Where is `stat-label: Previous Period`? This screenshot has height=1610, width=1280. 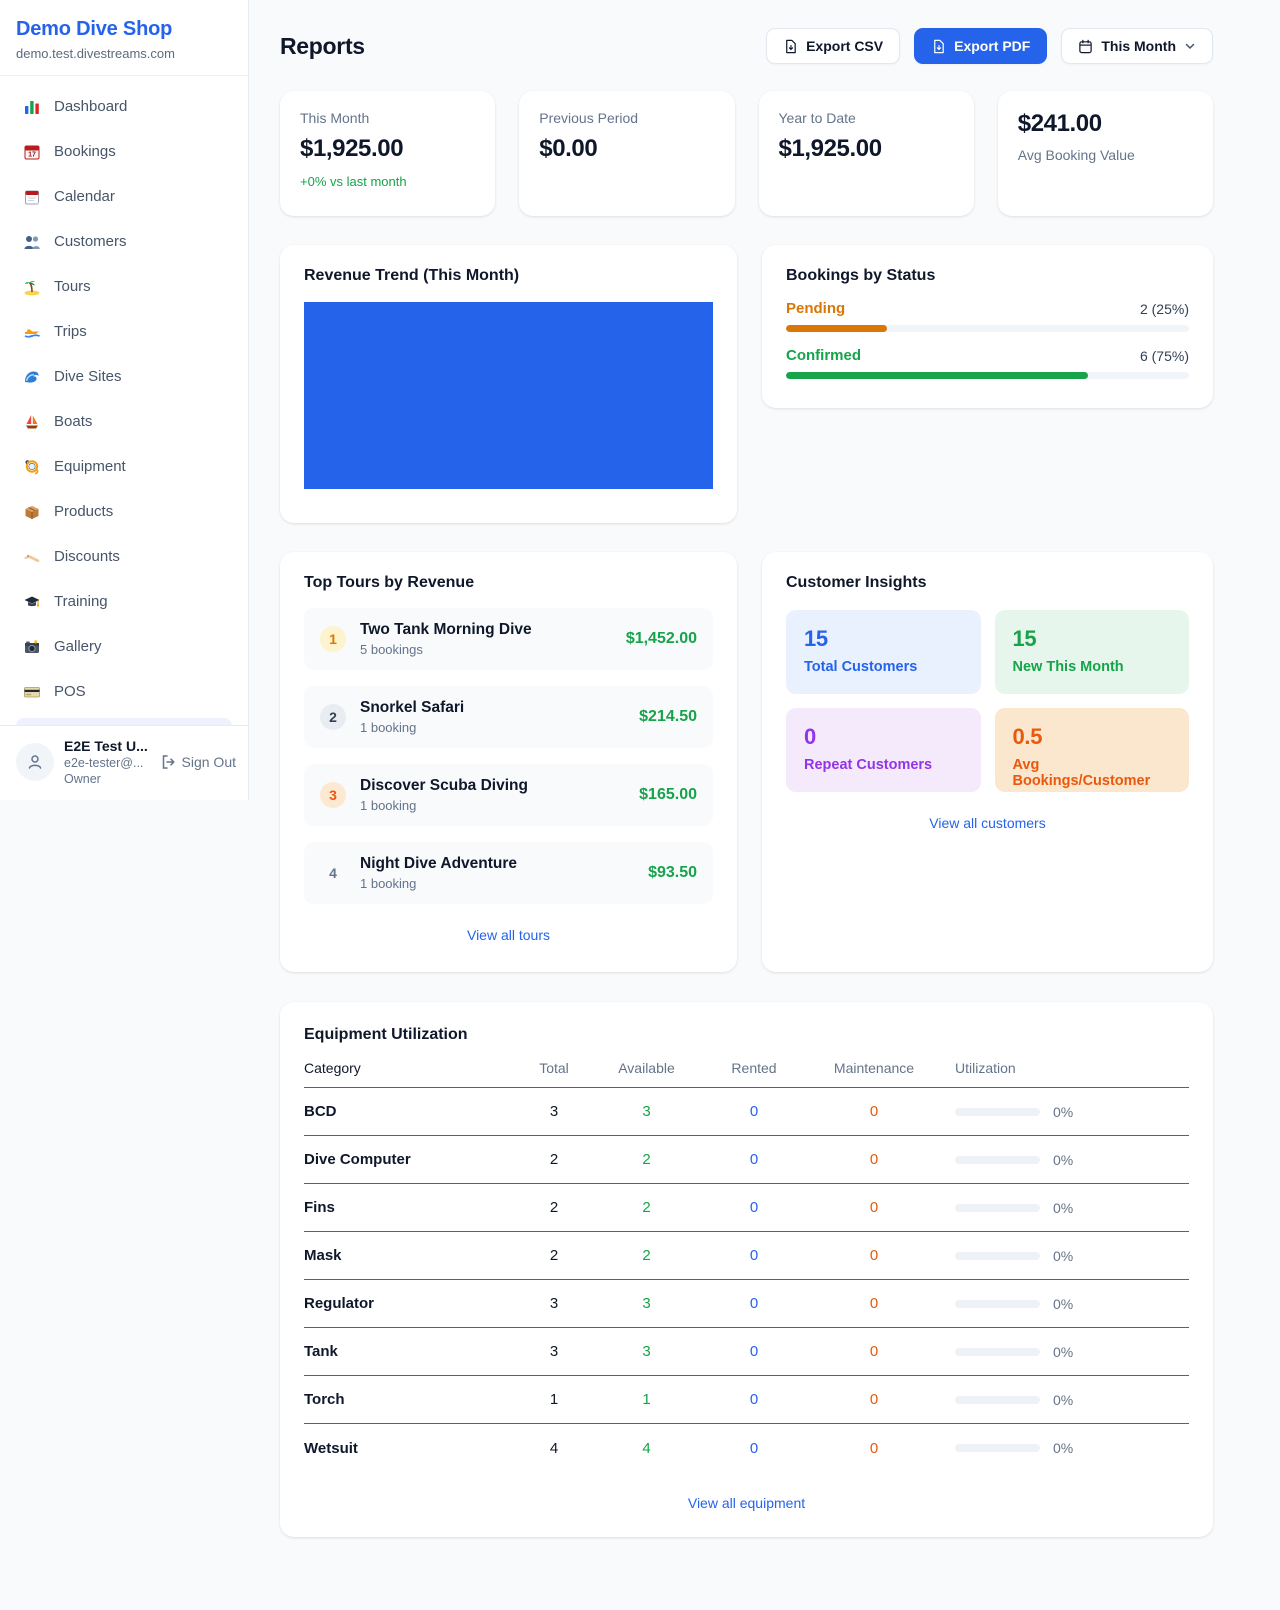
stat-label: Previous Period is located at coordinates (589, 118).